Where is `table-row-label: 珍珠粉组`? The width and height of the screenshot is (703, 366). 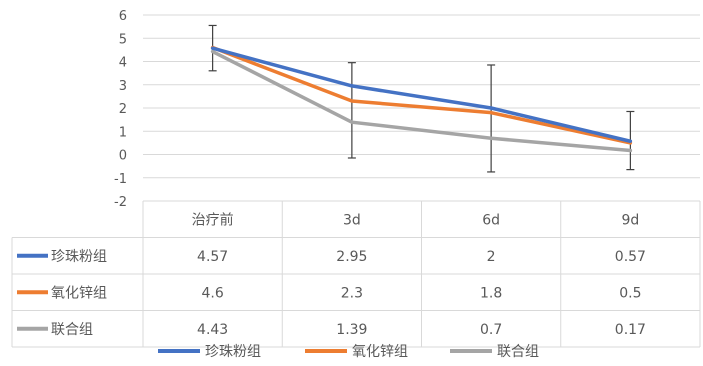 table-row-label: 珍珠粉组 is located at coordinates (79, 257).